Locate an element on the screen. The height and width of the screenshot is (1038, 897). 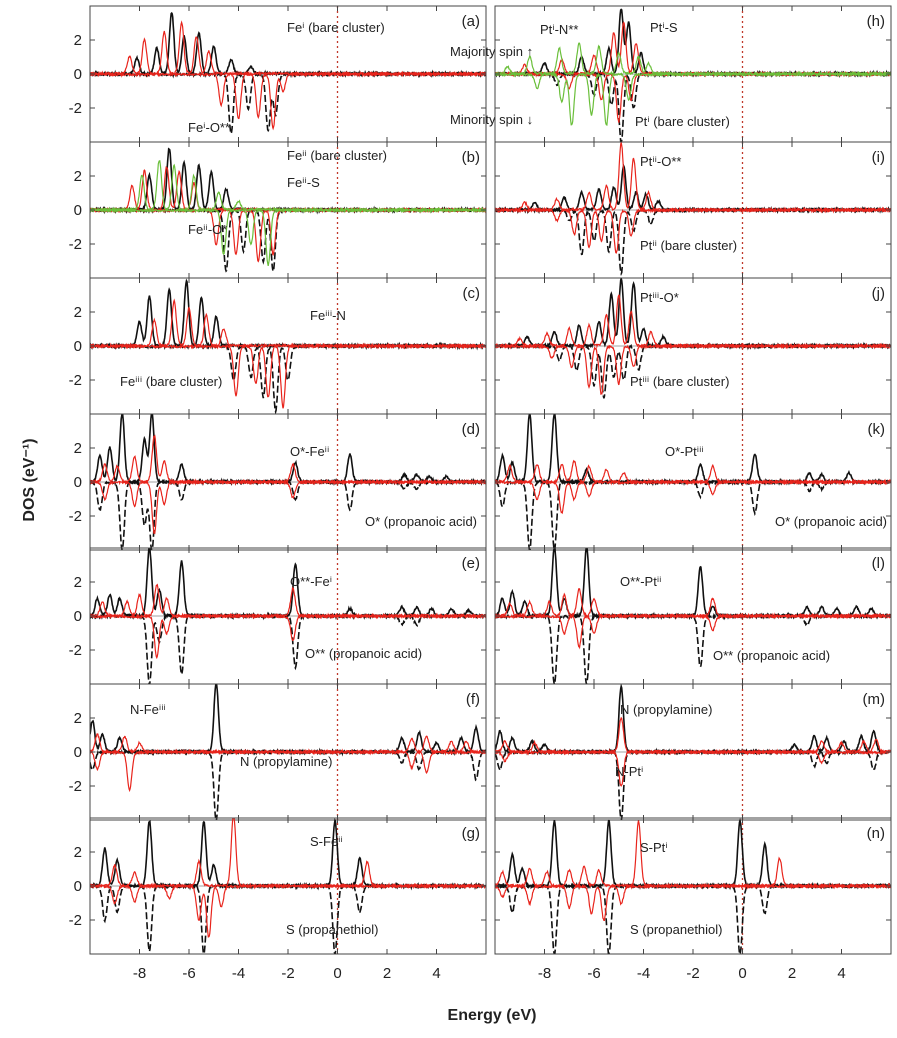
y-axis-label: DOS (eV⁻¹) is located at coordinates (29, 479).